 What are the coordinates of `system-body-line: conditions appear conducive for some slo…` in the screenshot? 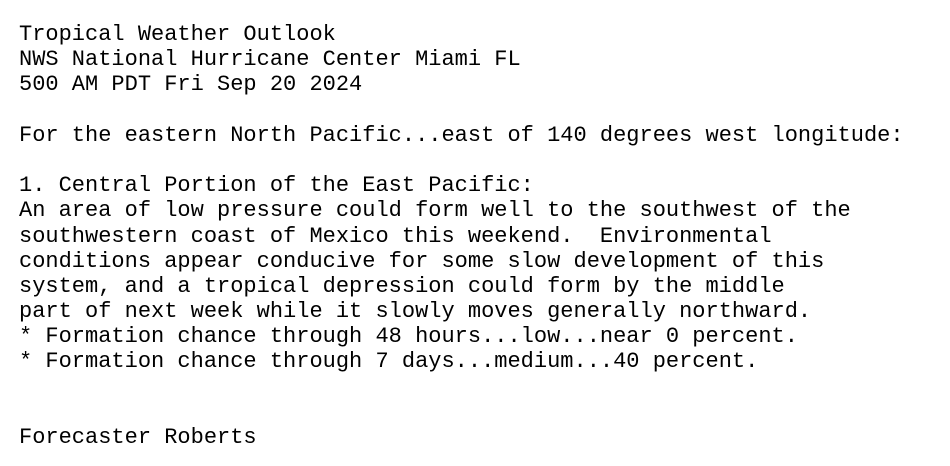 It's located at (422, 261).